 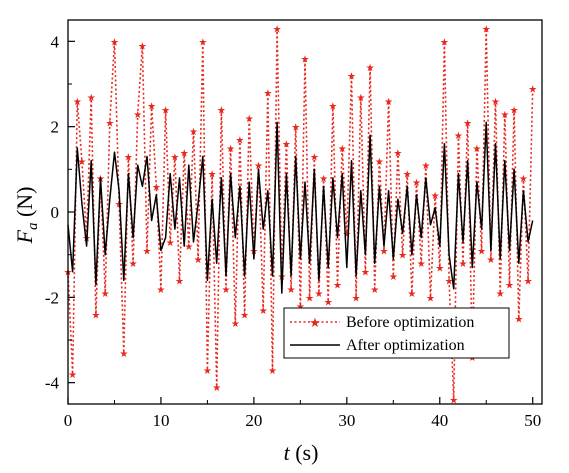 What do you see at coordinates (346, 420) in the screenshot?
I see `x-tick-label: 30` at bounding box center [346, 420].